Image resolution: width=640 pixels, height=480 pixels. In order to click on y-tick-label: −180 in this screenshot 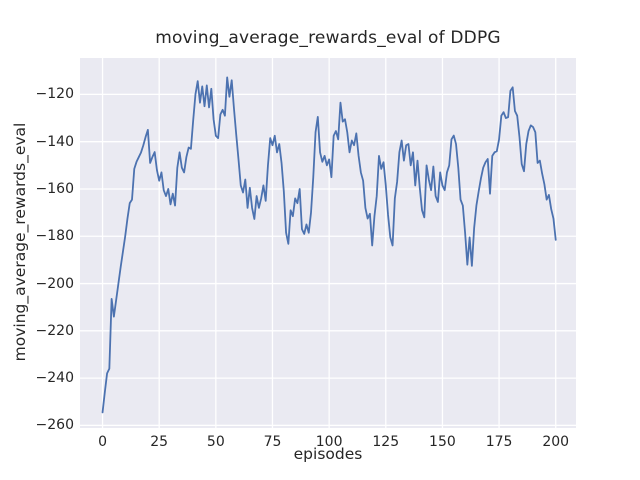, I will do `click(54, 236)`.